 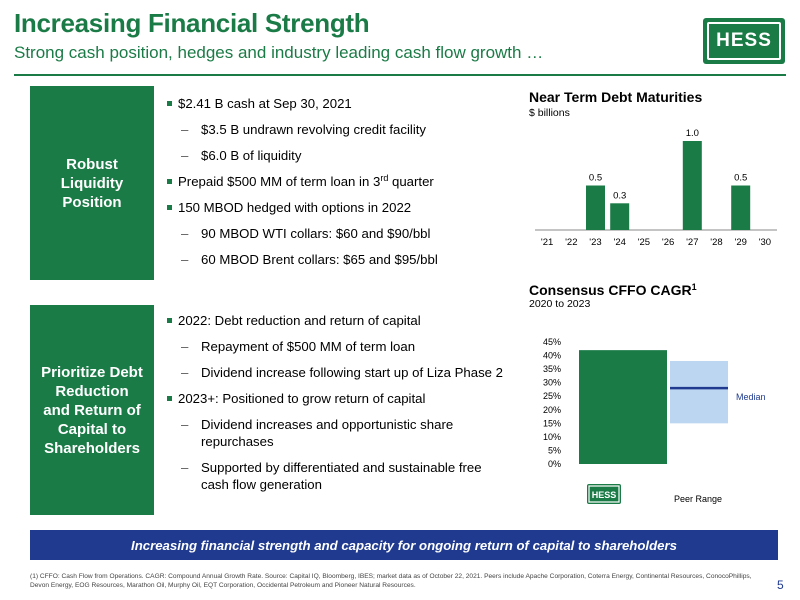 What do you see at coordinates (549, 113) in the screenshot?
I see `debt-chart-subtitle: $ billions` at bounding box center [549, 113].